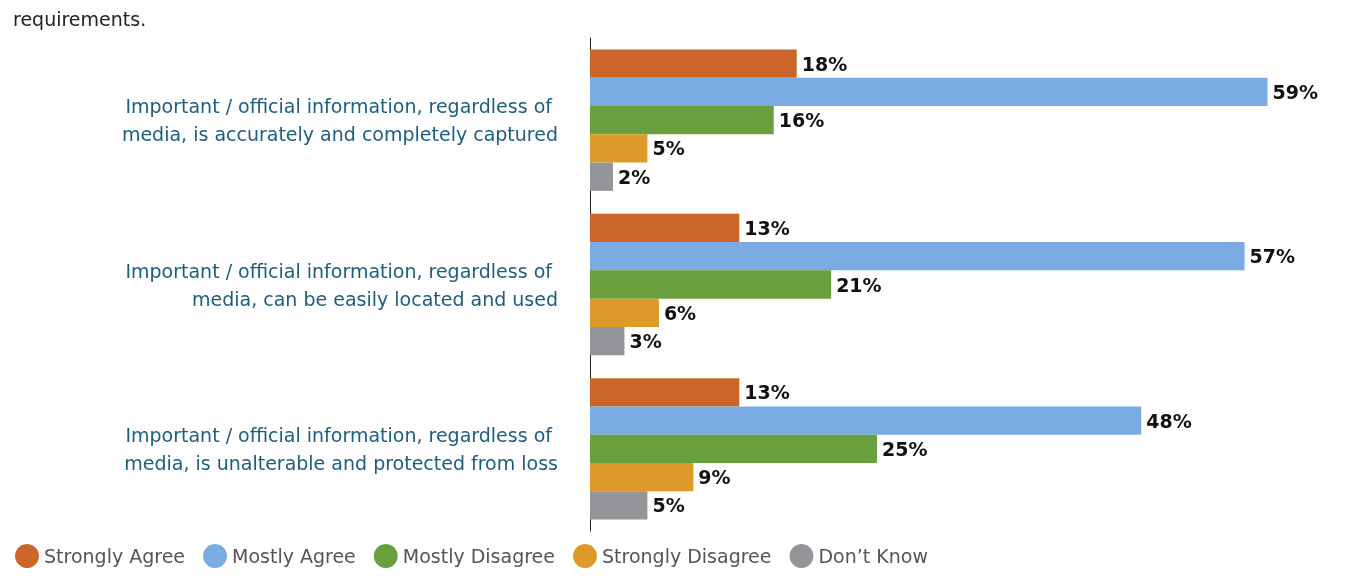  I want to click on y-tick-label: Important / official information, regardless of media, is accurately and completely captured, so click(339, 120).